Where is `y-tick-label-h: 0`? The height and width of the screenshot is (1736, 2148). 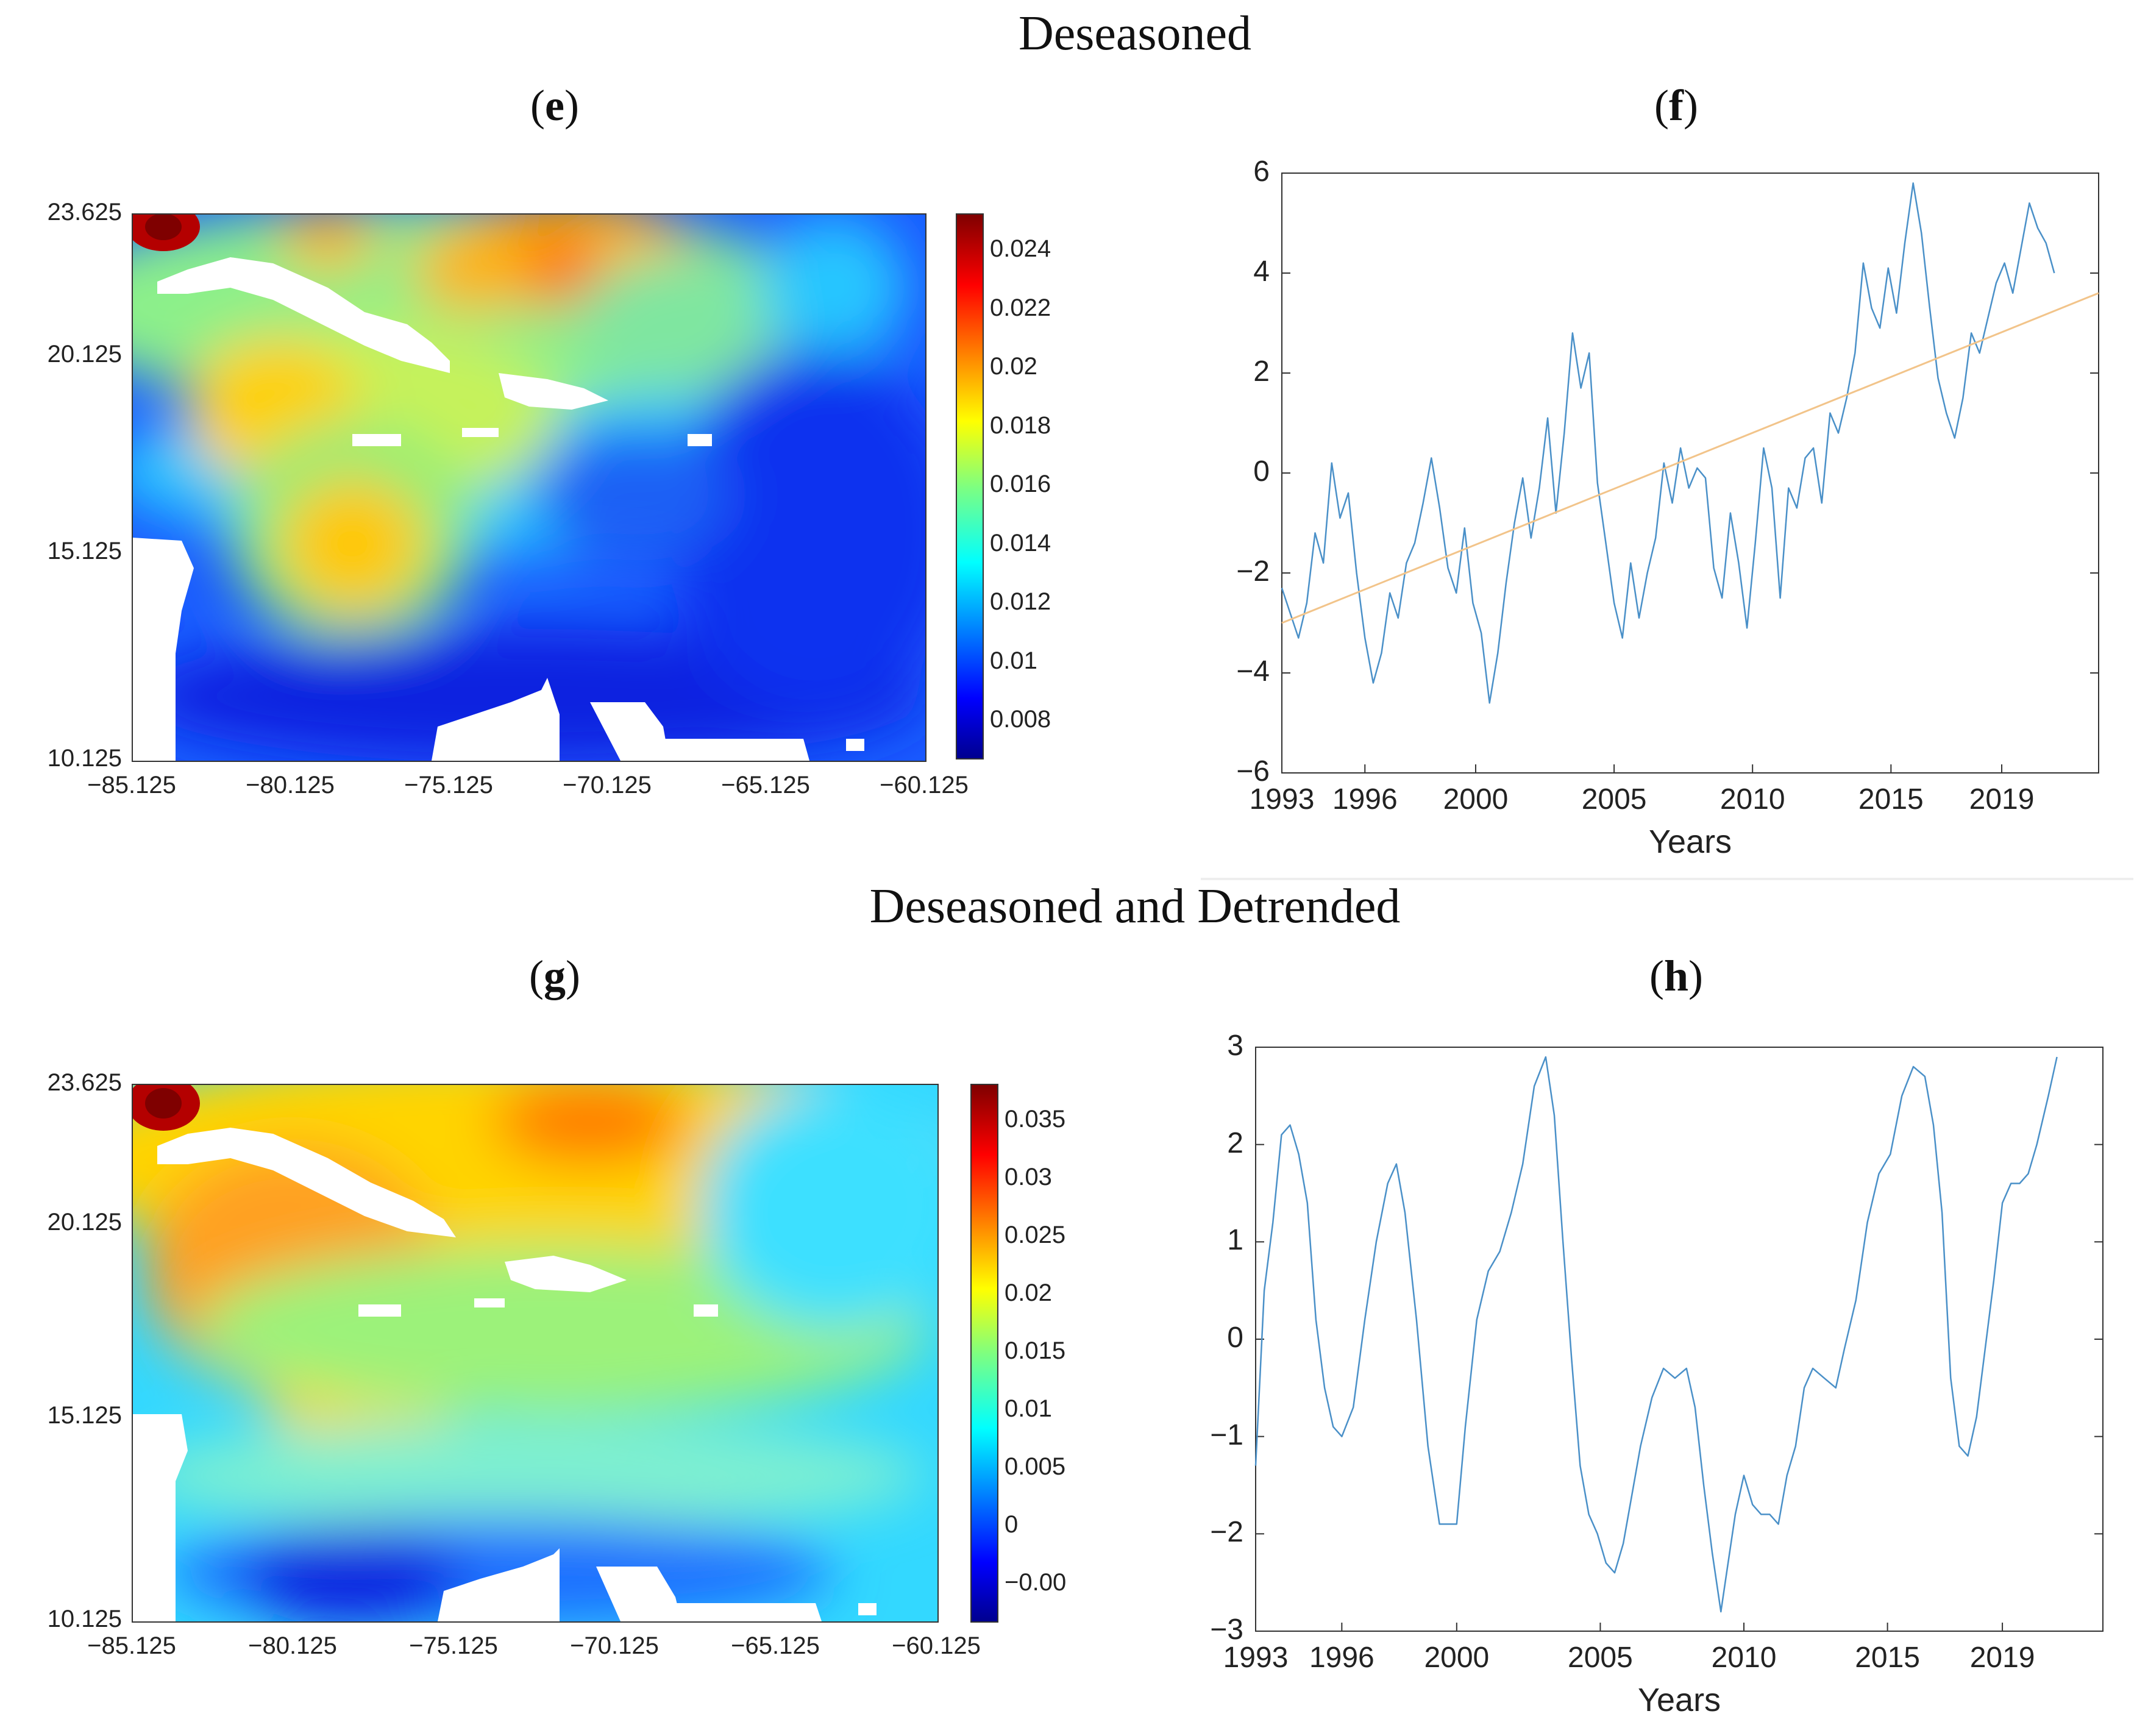
y-tick-label-h: 0 is located at coordinates (1235, 1338).